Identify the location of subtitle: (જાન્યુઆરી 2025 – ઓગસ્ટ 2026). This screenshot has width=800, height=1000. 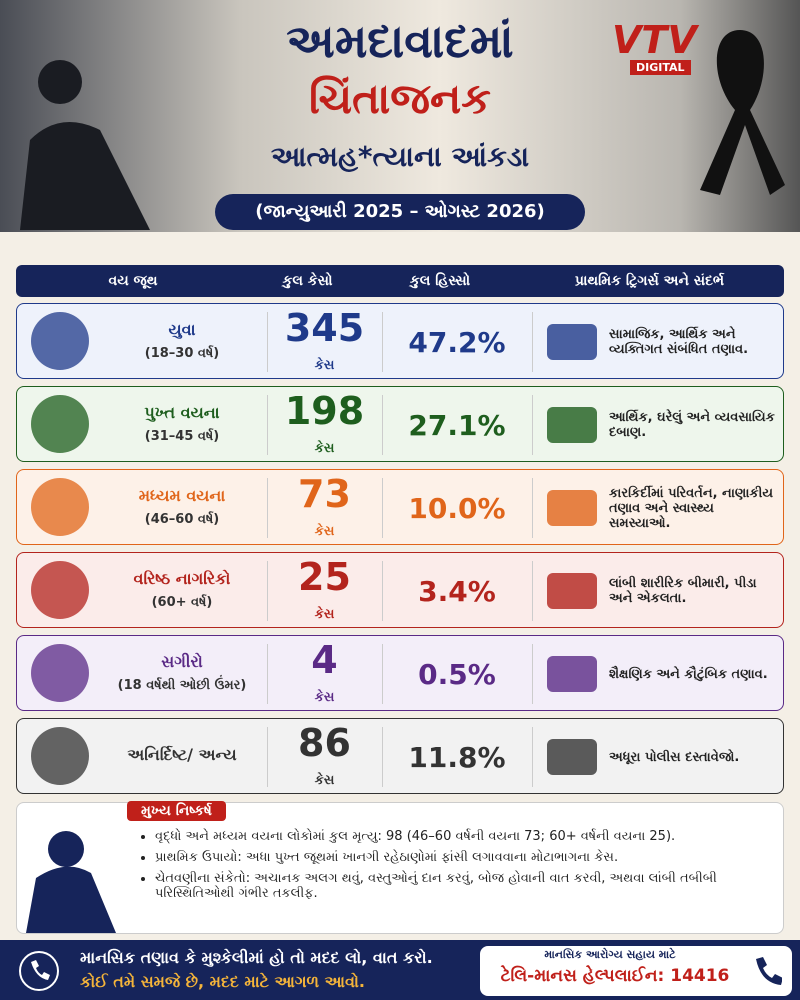
(400, 212).